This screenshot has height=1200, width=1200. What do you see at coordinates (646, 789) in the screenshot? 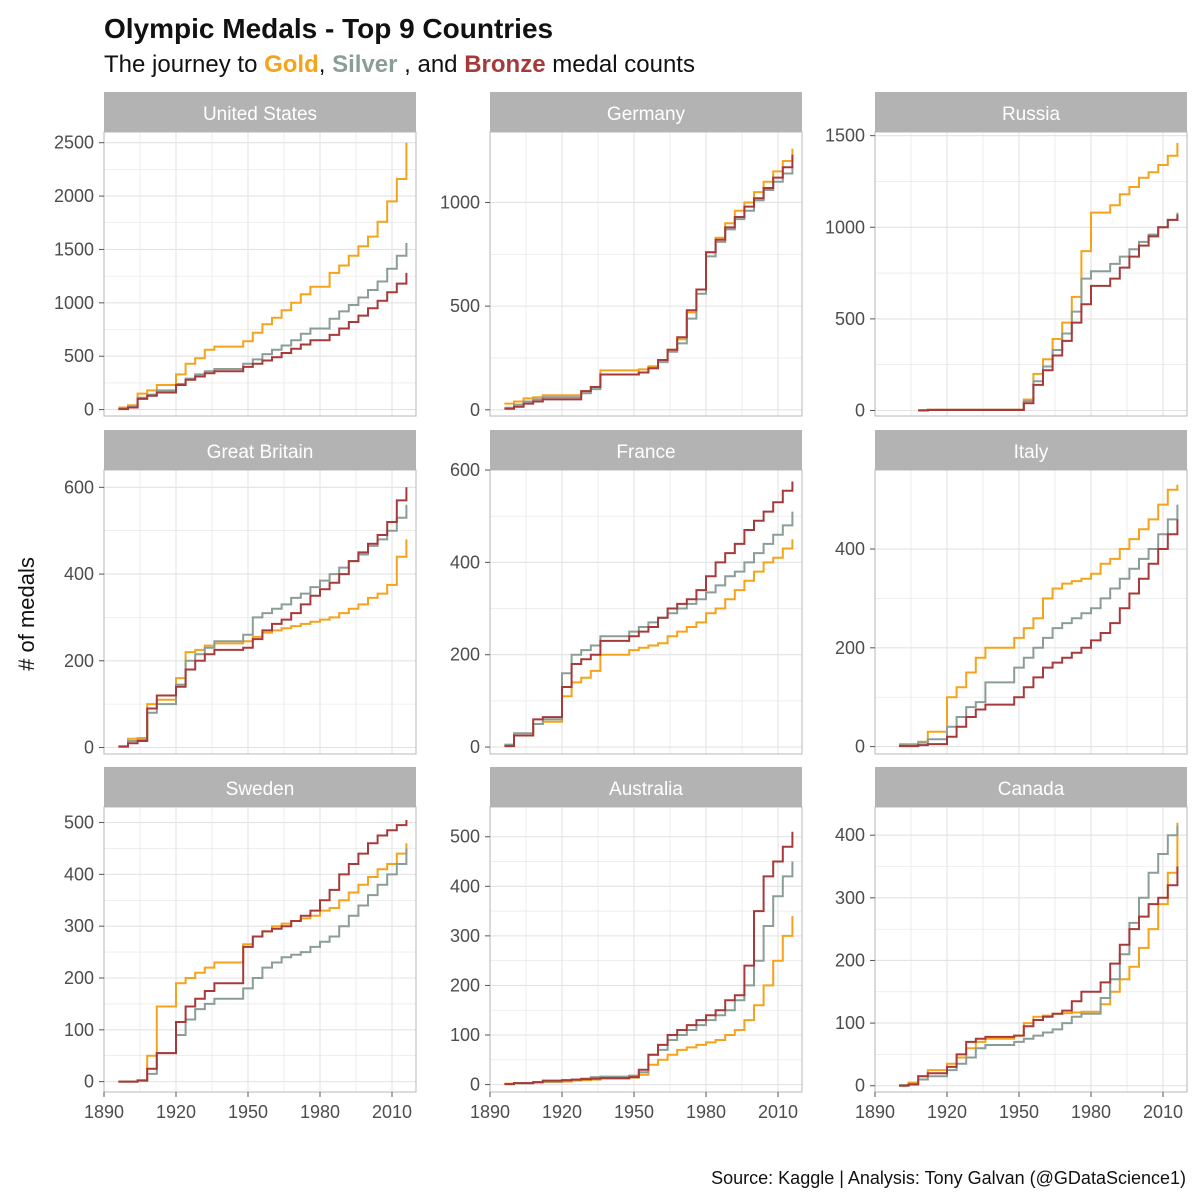
I see `facet-label: Australia` at bounding box center [646, 789].